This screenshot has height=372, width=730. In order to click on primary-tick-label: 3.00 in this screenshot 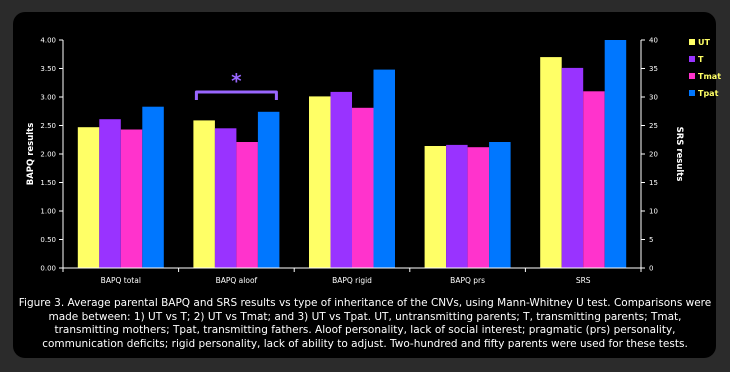, I will do `click(48, 98)`.